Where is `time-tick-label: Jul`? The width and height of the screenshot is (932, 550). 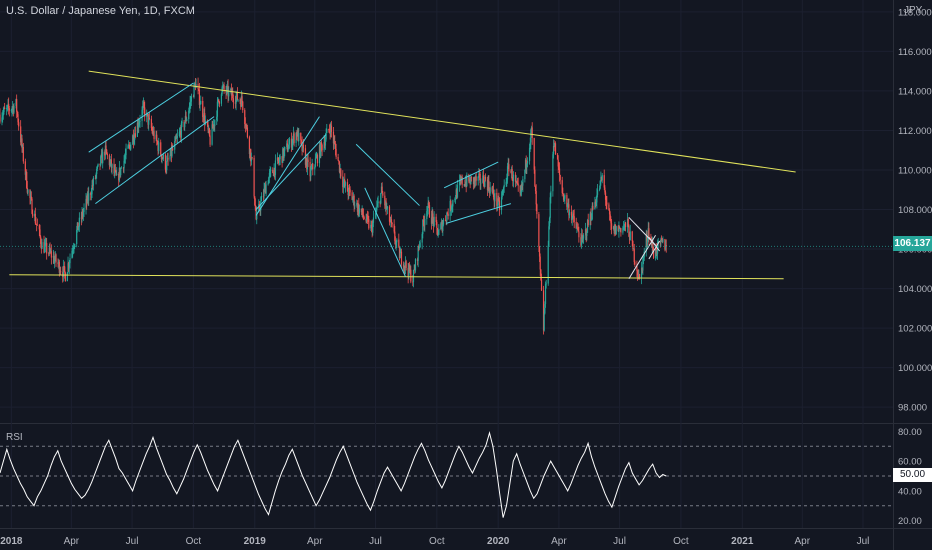
time-tick-label: Jul is located at coordinates (863, 541).